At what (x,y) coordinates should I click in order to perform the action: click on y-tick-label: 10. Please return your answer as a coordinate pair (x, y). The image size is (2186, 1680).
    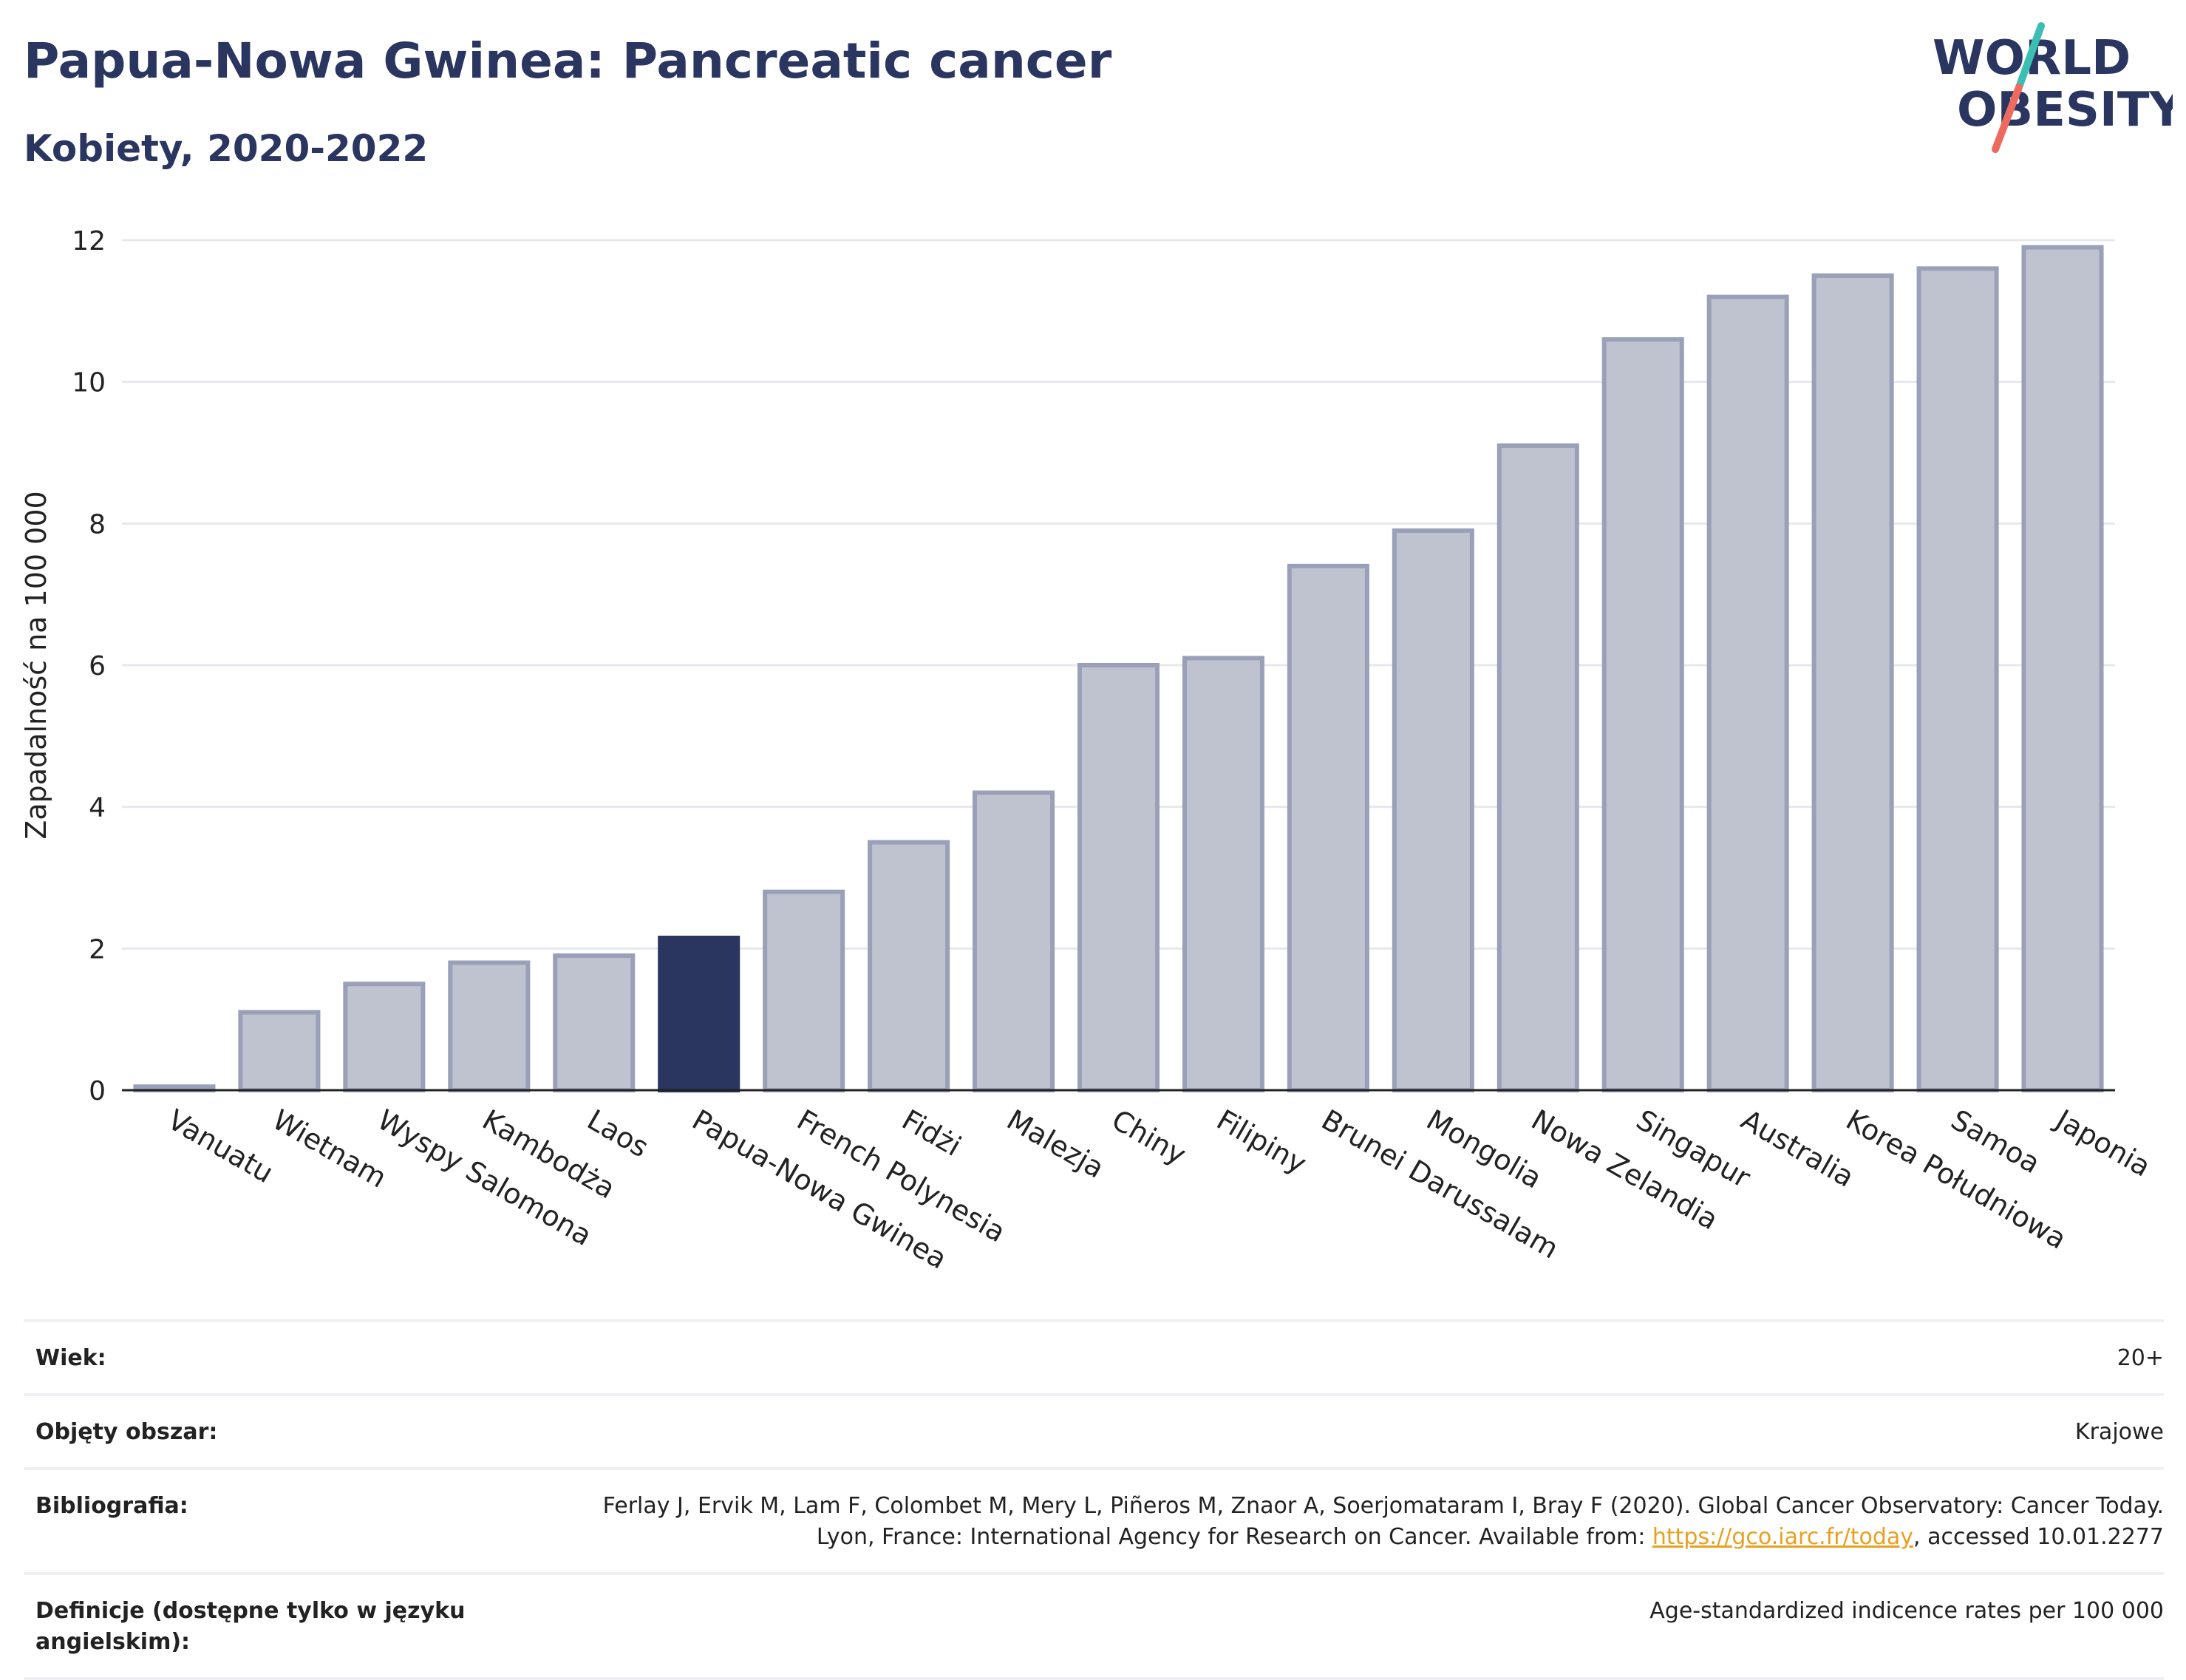
    Looking at the image, I should click on (89, 383).